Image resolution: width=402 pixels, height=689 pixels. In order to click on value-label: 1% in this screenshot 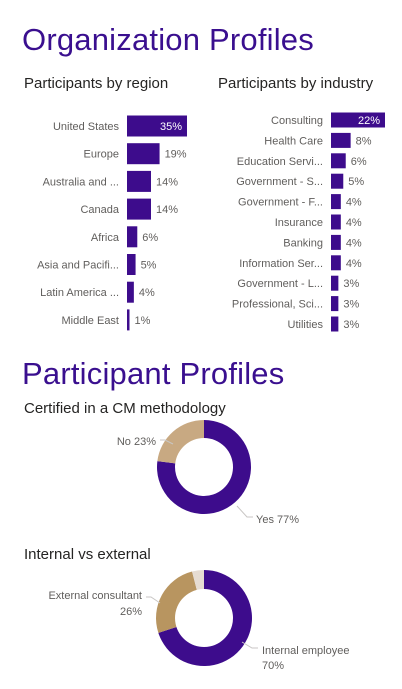, I will do `click(143, 321)`.